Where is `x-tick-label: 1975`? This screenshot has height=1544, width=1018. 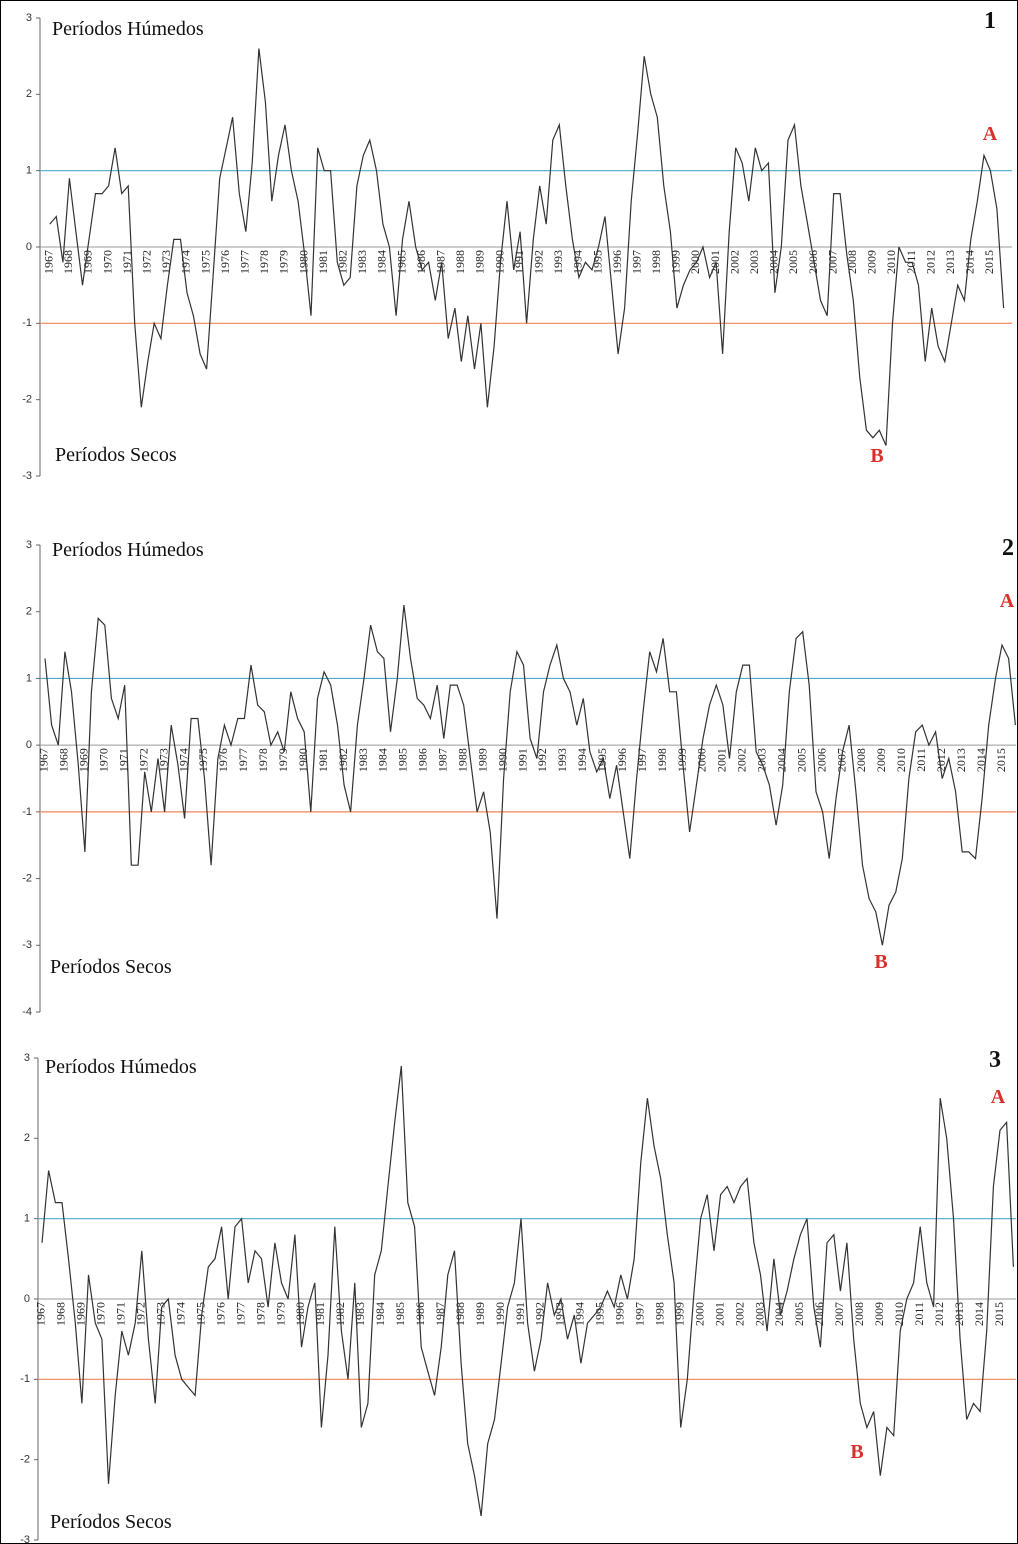 x-tick-label: 1975 is located at coordinates (200, 1314).